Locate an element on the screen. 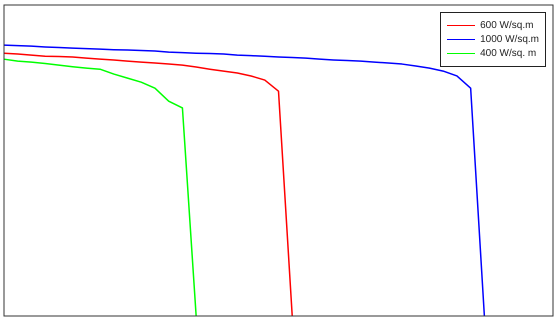 The width and height of the screenshot is (554, 318). legend-label: 400 W/sq. m is located at coordinates (508, 53).